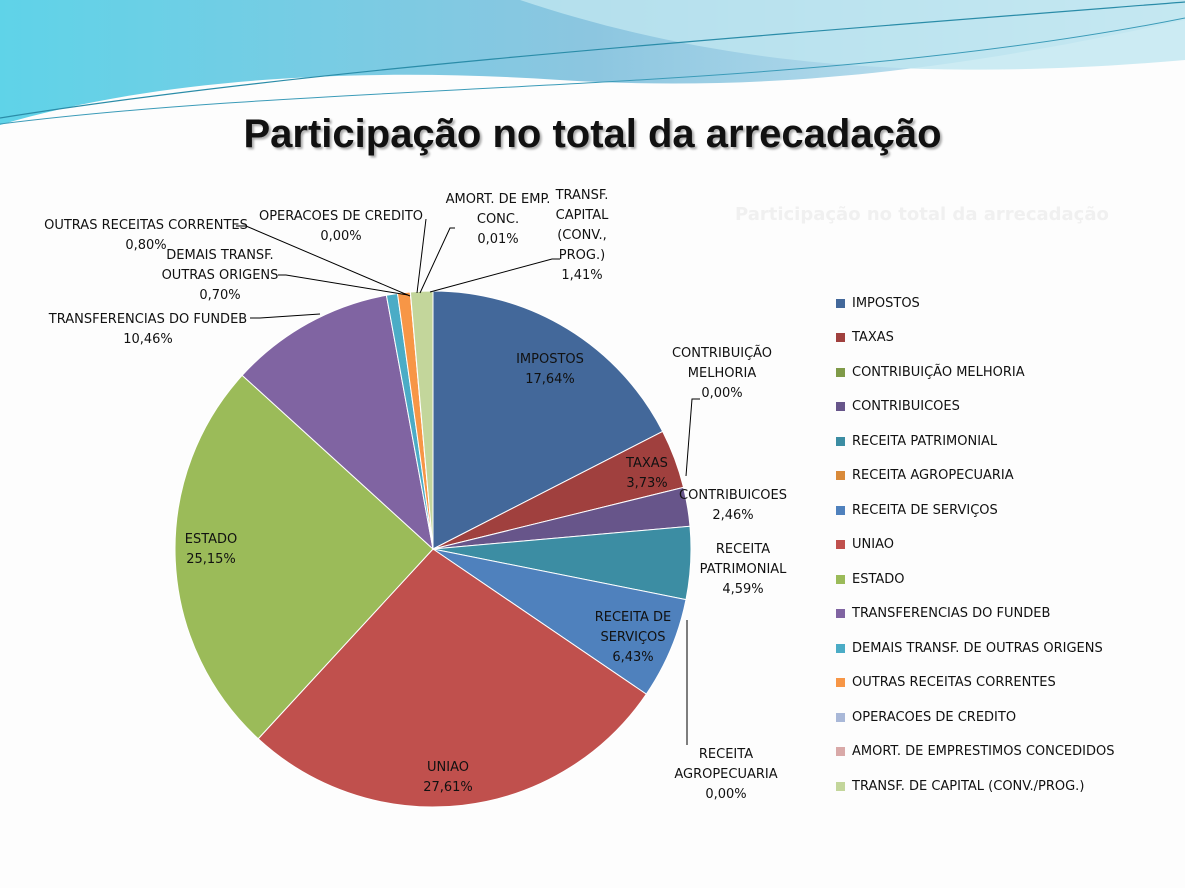 Image resolution: width=1185 pixels, height=888 pixels. I want to click on data-label-13: AMORT. DE EMP. CONC. 0,01%, so click(498, 220).